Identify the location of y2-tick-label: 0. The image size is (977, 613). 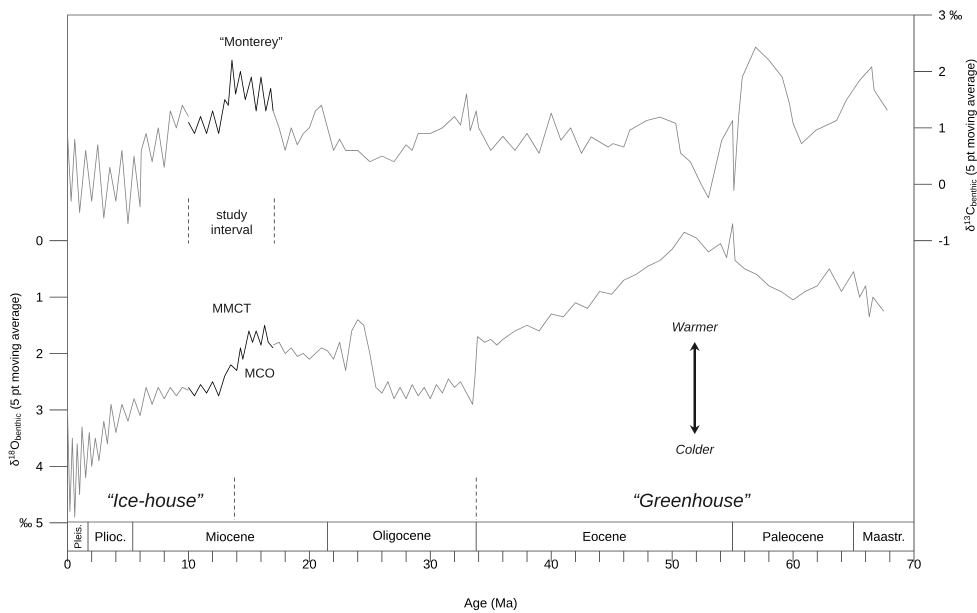
(942, 184).